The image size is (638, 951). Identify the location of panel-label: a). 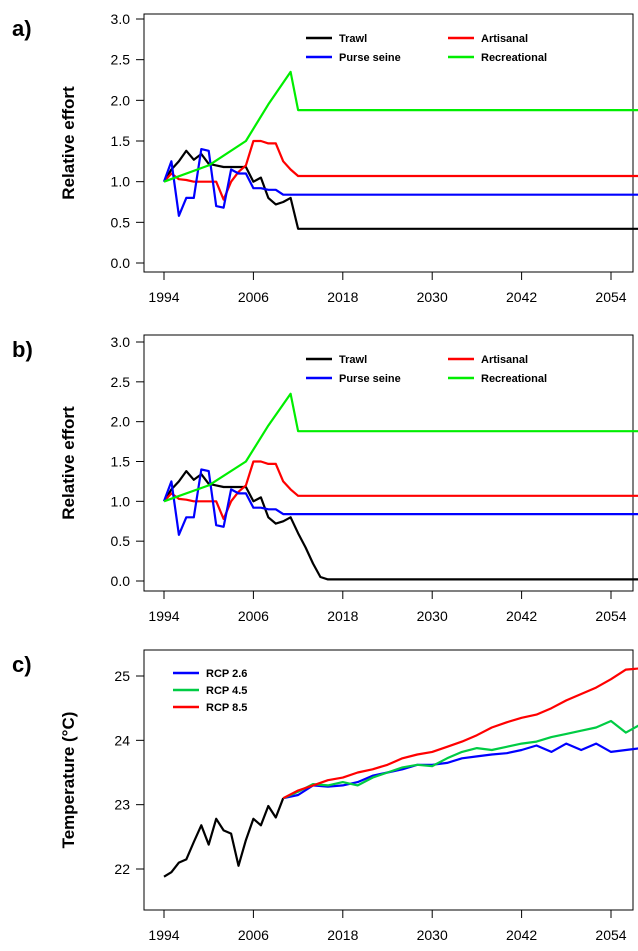
(22, 28).